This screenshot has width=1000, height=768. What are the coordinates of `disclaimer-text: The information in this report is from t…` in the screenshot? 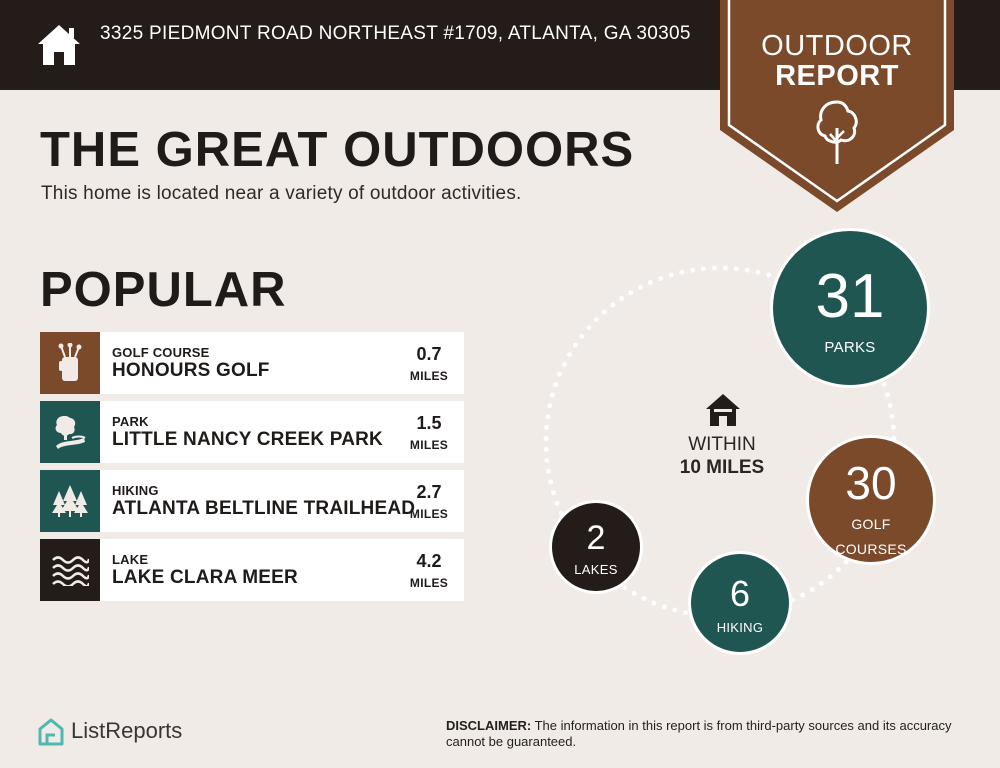 It's located at (699, 733).